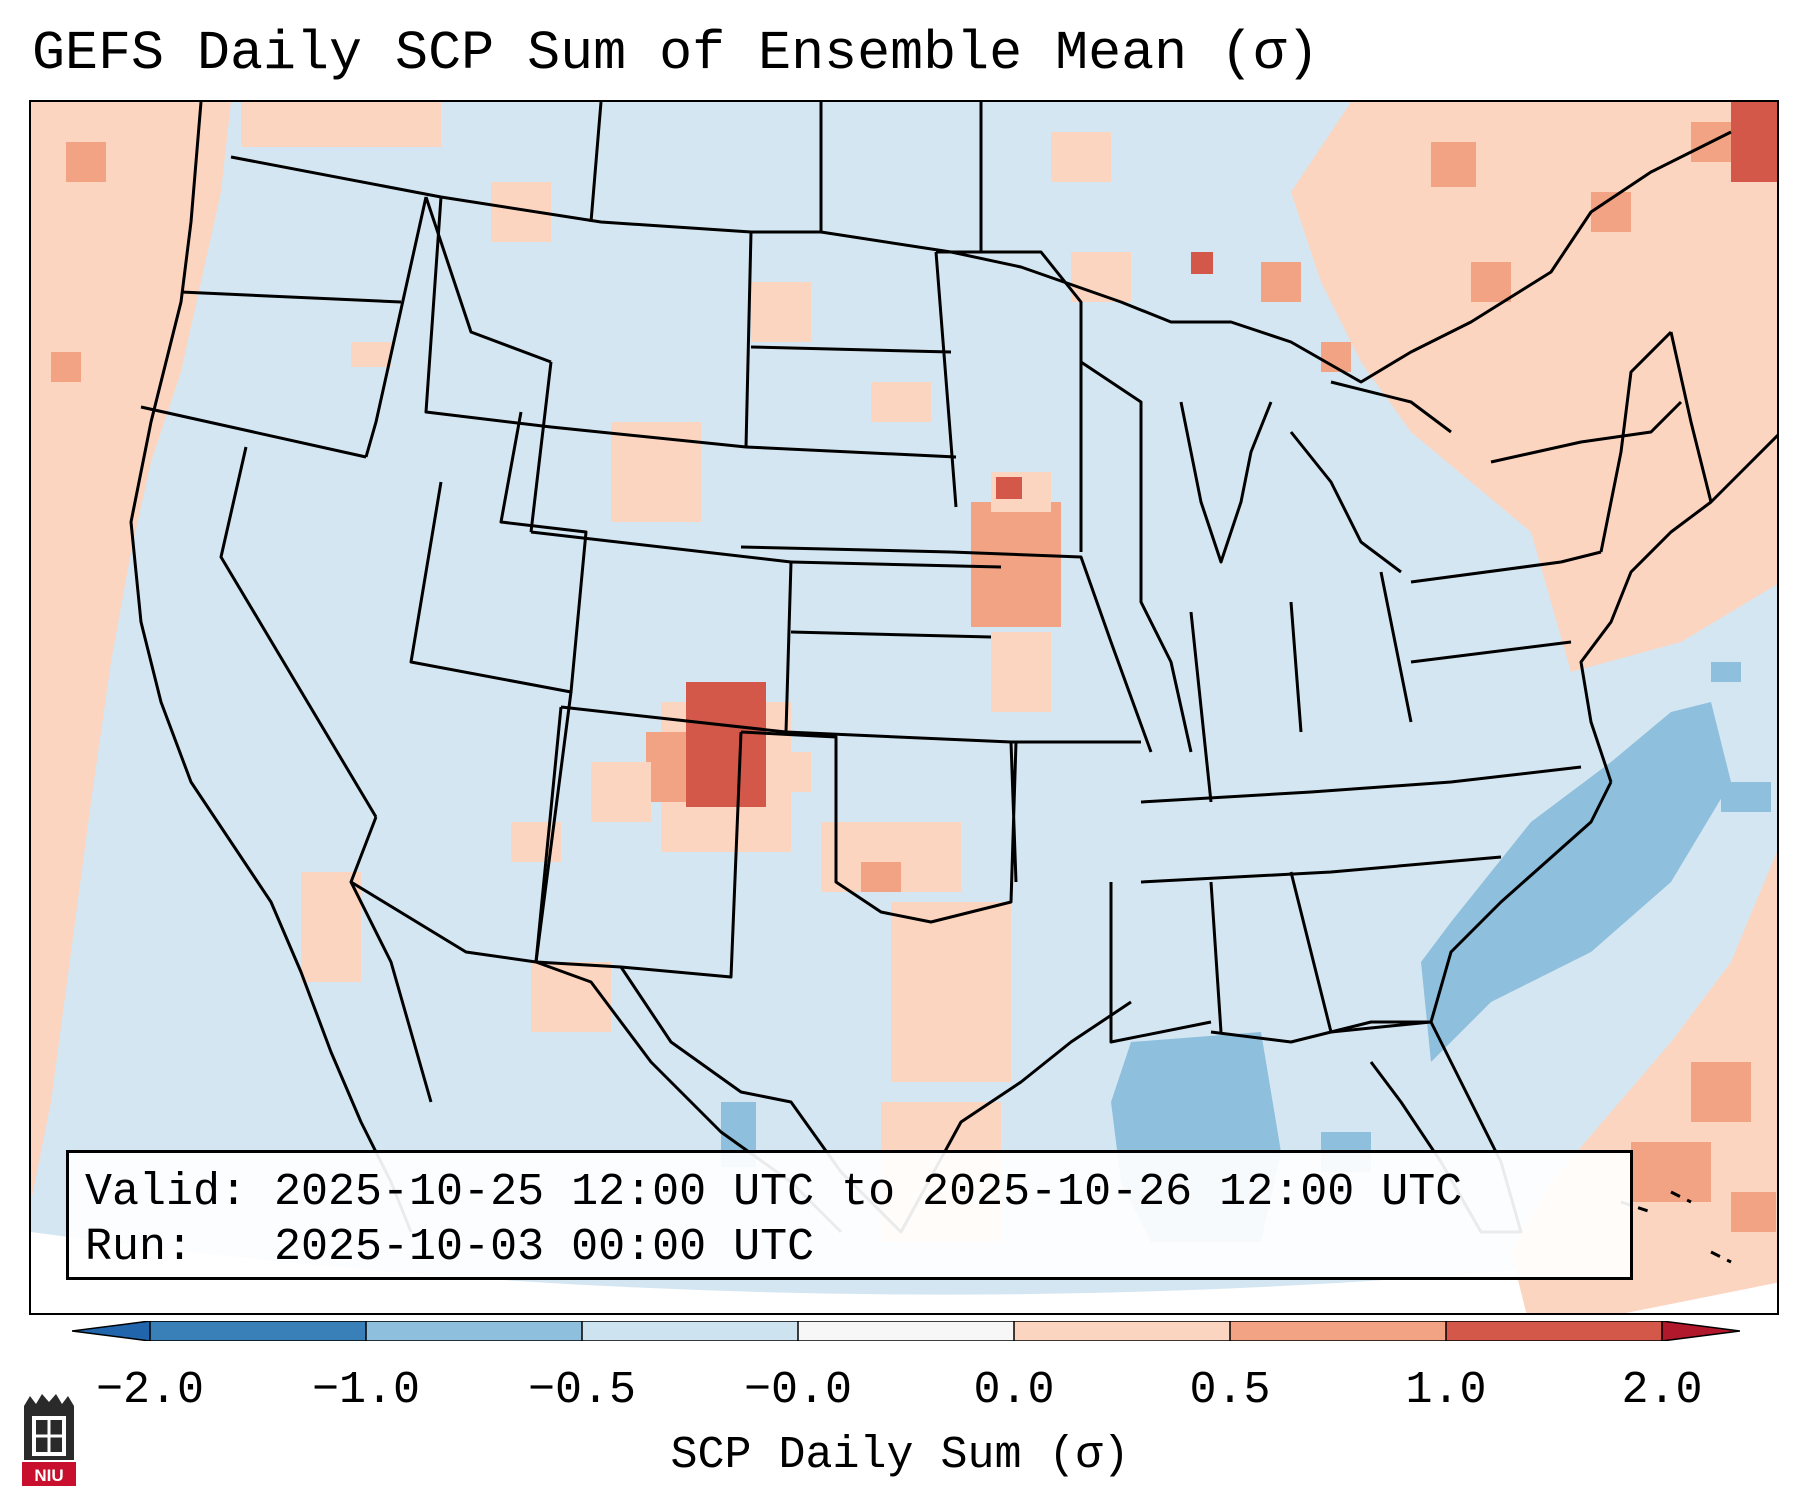 The width and height of the screenshot is (1803, 1506). What do you see at coordinates (1678, 608) in the screenshot?
I see `east-coast` at bounding box center [1678, 608].